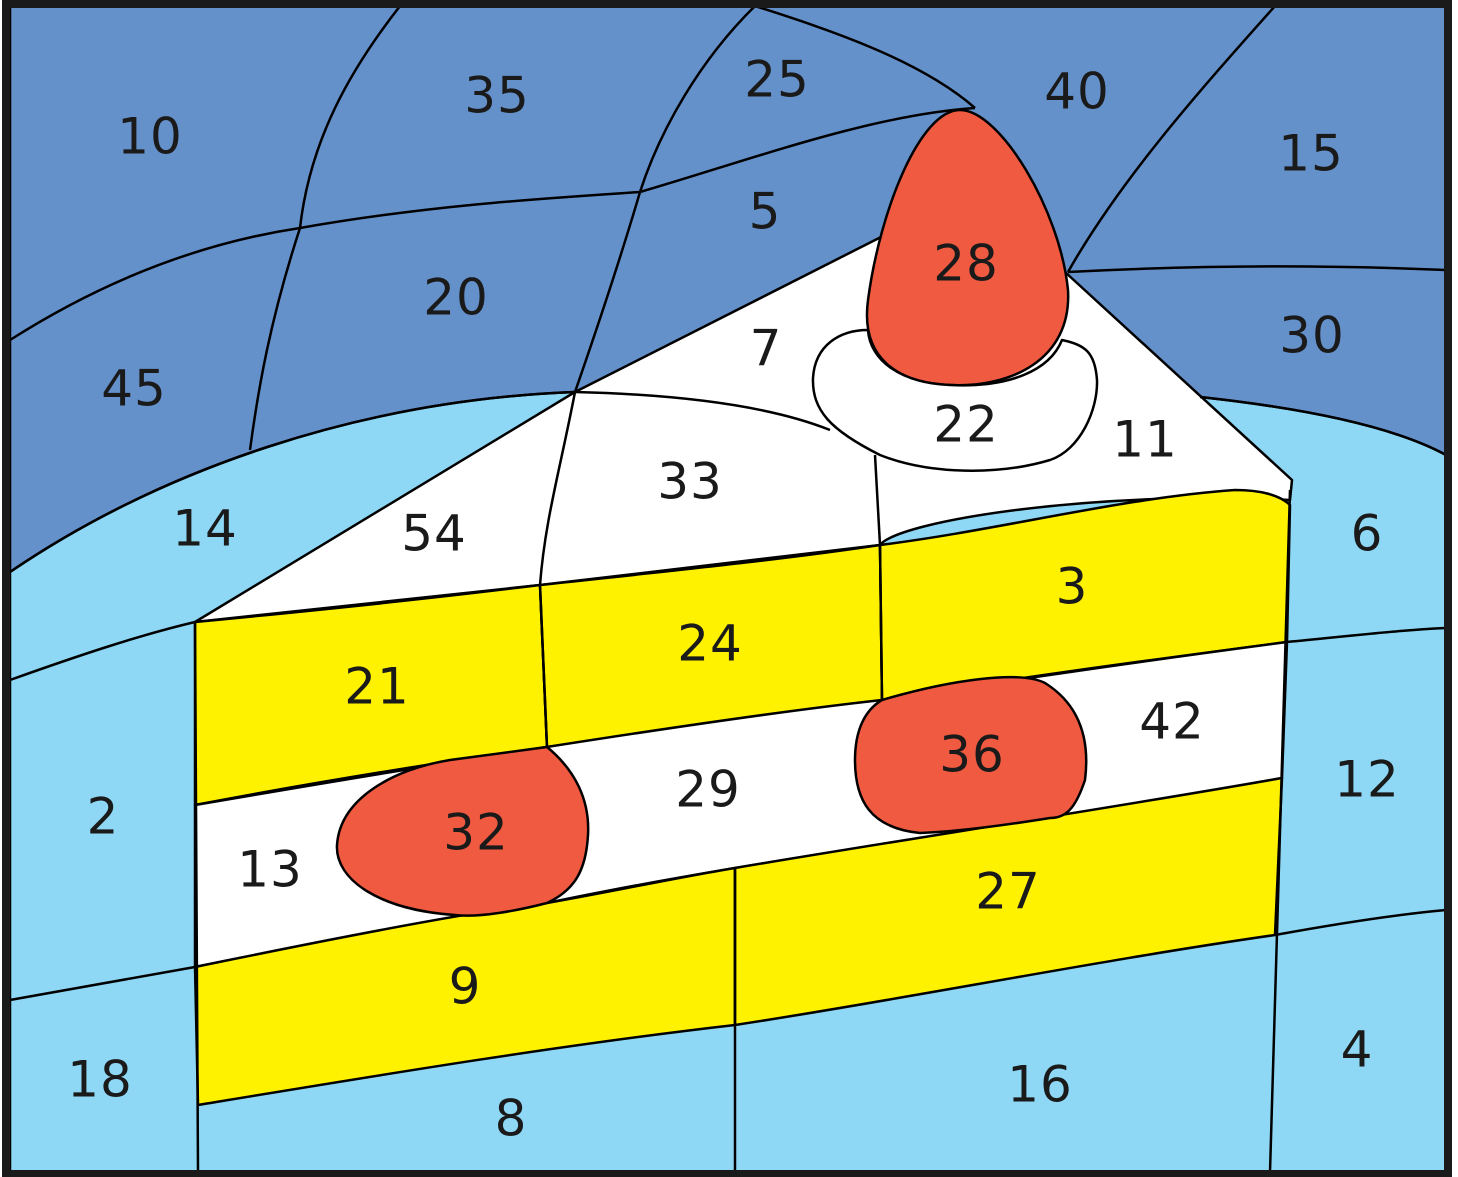 Image resolution: width=1458 pixels, height=1177 pixels. Describe the element at coordinates (955, 400) in the screenshot. I see `region-cream-blob` at that location.